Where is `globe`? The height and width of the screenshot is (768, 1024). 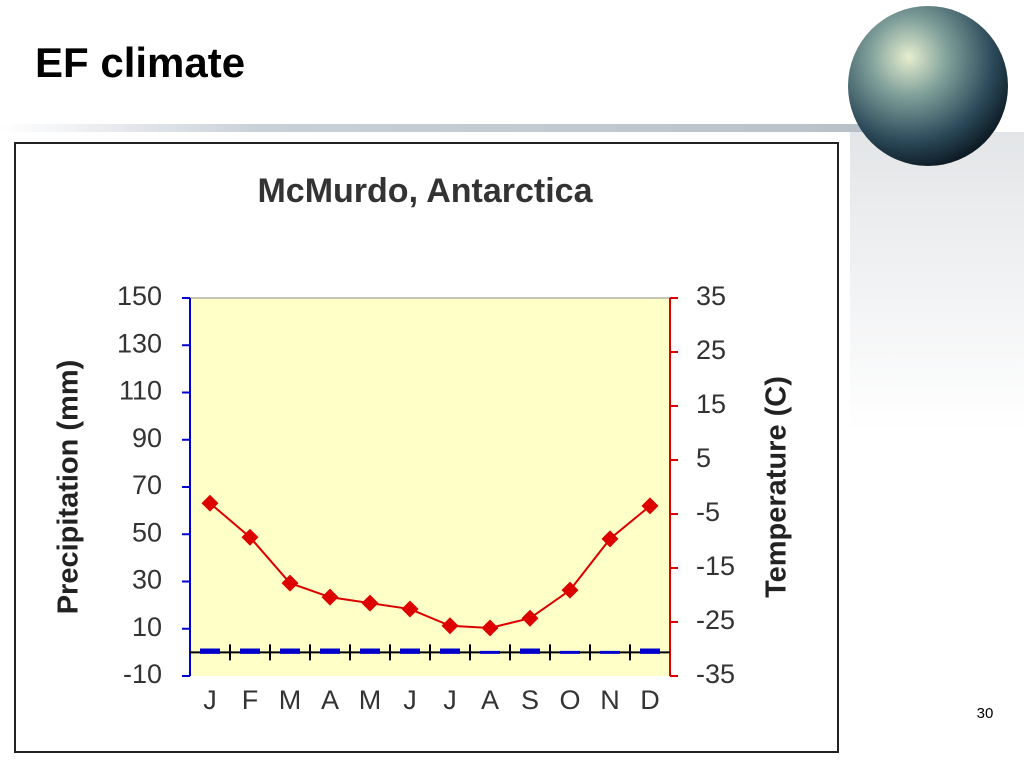
globe is located at coordinates (928, 86).